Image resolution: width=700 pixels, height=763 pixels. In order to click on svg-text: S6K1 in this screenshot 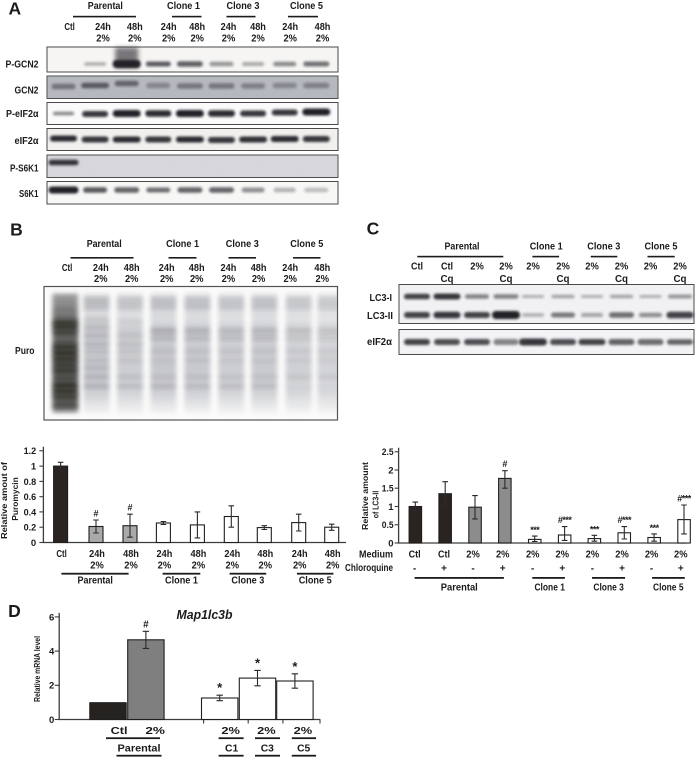, I will do `click(29, 194)`.